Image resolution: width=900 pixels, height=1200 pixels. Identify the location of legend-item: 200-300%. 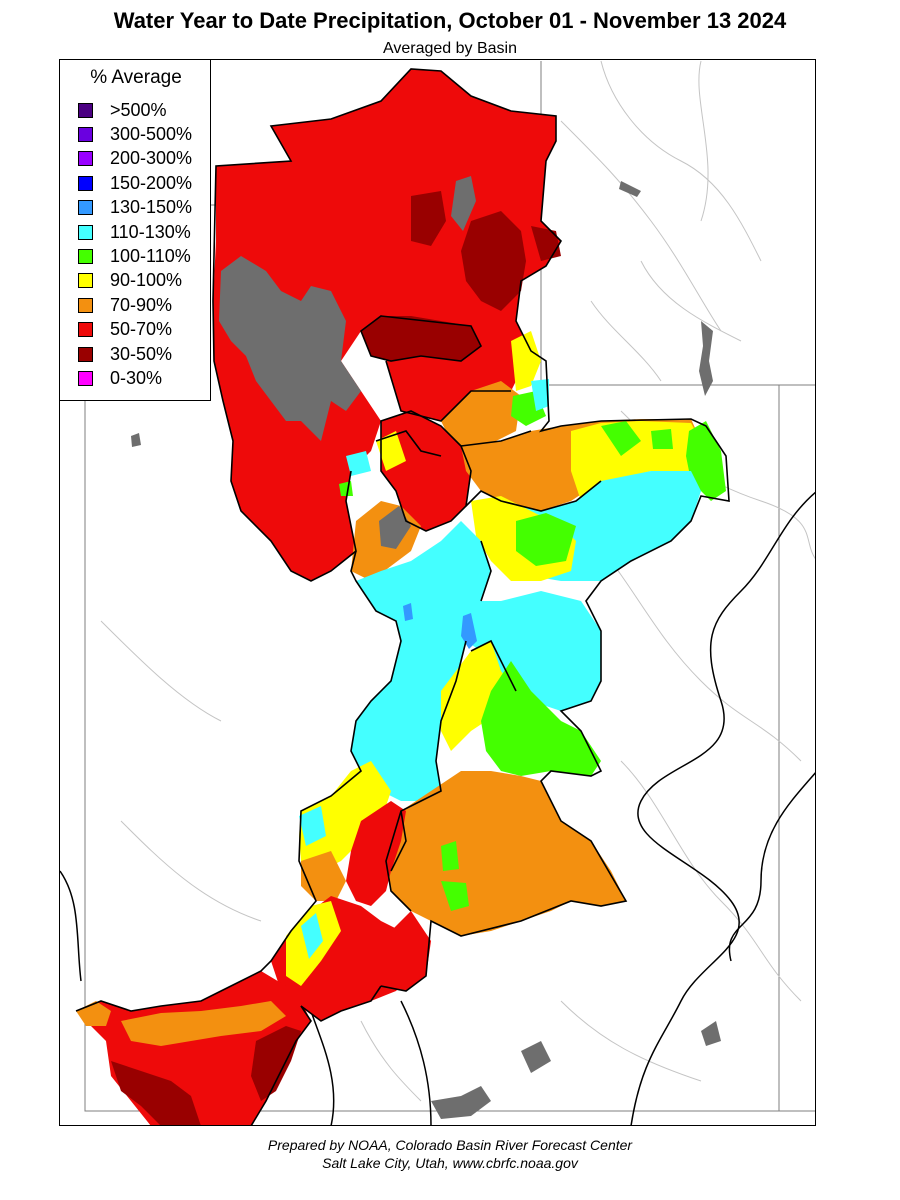
(135, 159).